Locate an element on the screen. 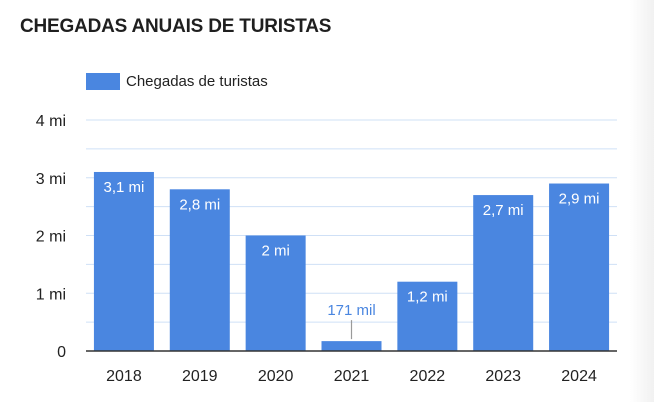 Image resolution: width=654 pixels, height=402 pixels. x-tick-label: 2024 is located at coordinates (579, 376).